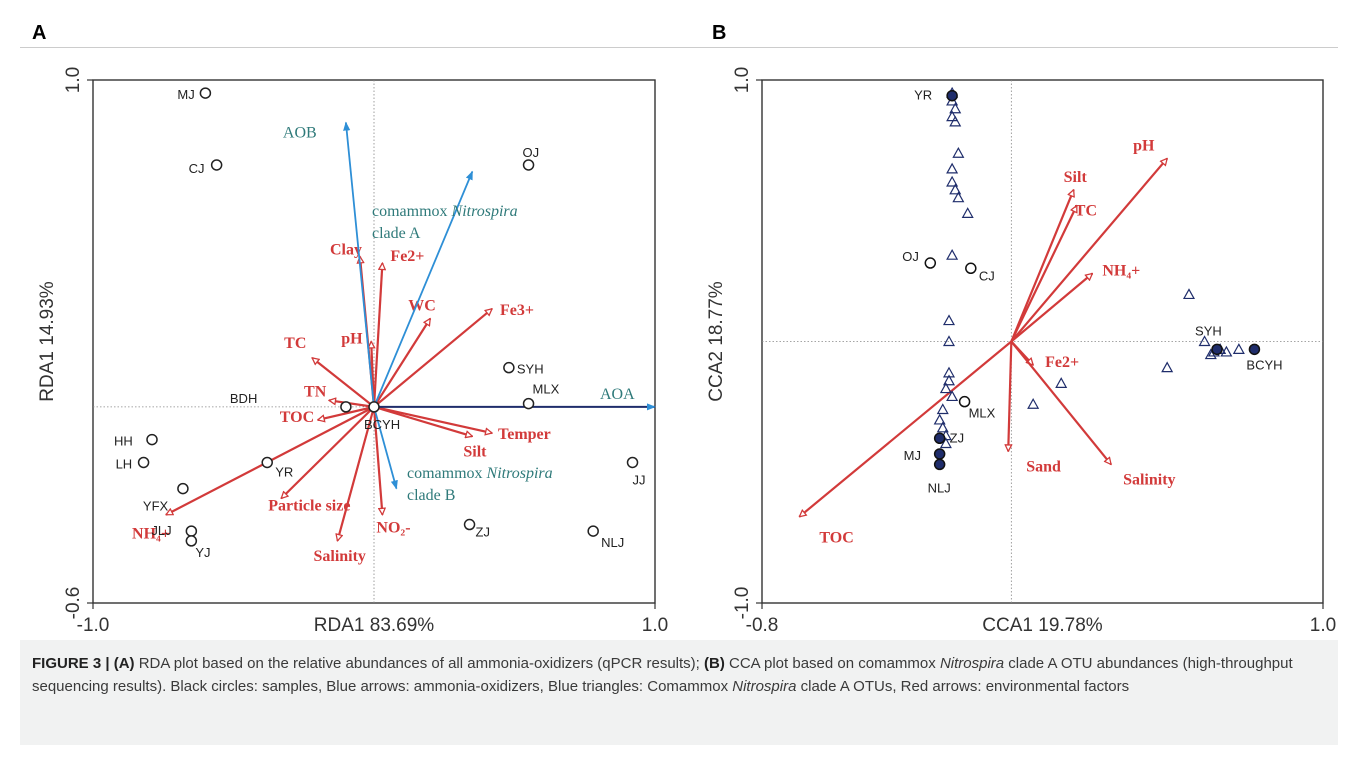 The image size is (1357, 758). Describe the element at coordinates (407, 256) in the screenshot. I see `env-label-fe2: Fe2+` at that location.